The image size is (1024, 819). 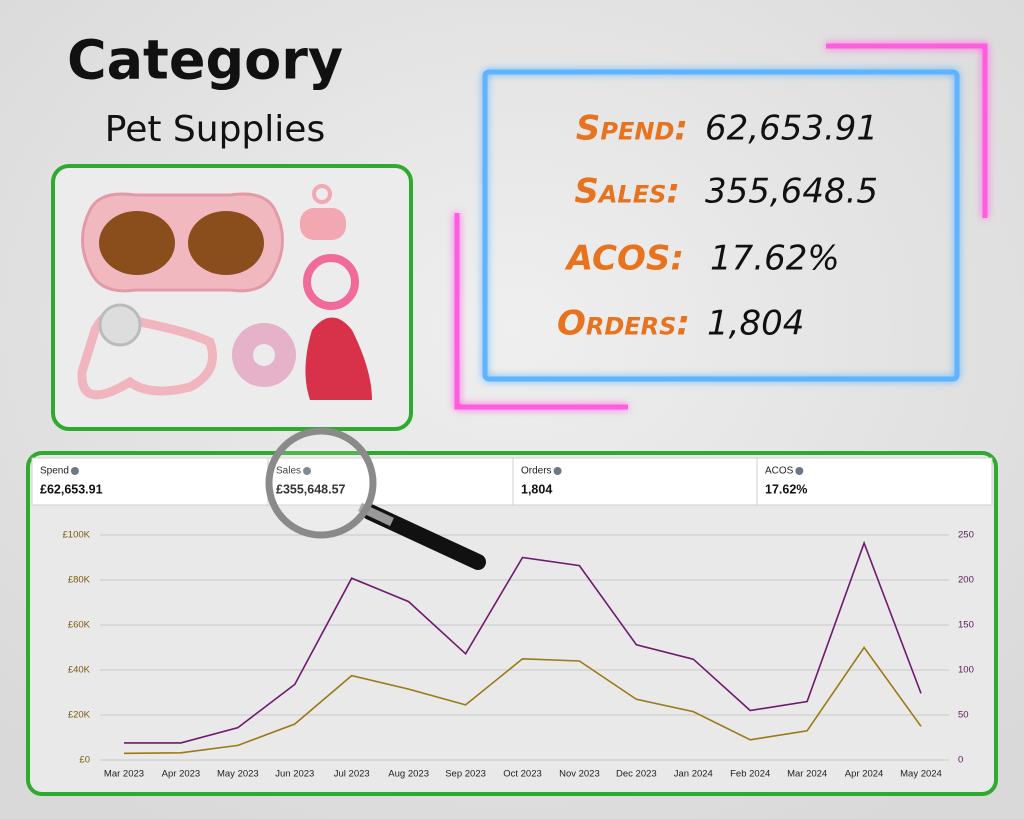 I want to click on x-tick-label: Apr 2023, so click(x=181, y=774).